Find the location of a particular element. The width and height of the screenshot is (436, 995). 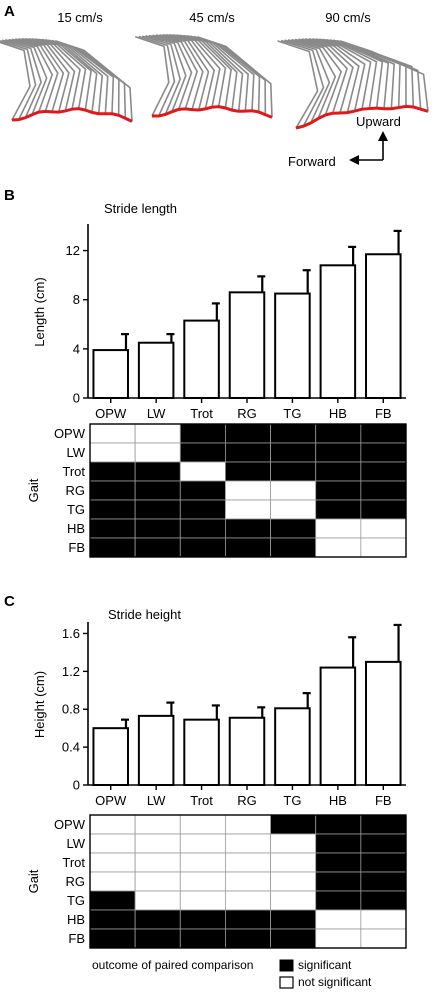

legend-not-significant-label: not significant is located at coordinates (335, 982).